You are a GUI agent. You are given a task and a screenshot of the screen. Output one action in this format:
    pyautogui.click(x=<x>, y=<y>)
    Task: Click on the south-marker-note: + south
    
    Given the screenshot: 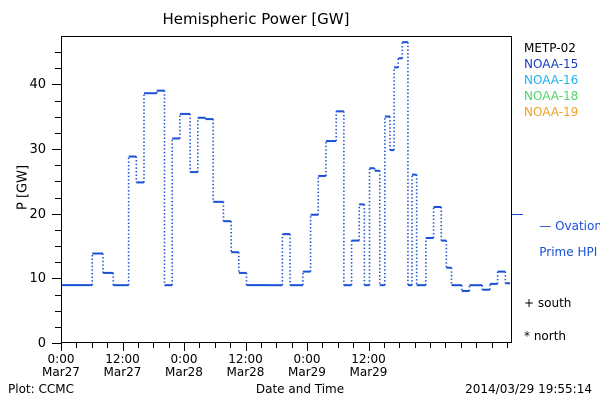 What is the action you would take?
    pyautogui.click(x=548, y=303)
    